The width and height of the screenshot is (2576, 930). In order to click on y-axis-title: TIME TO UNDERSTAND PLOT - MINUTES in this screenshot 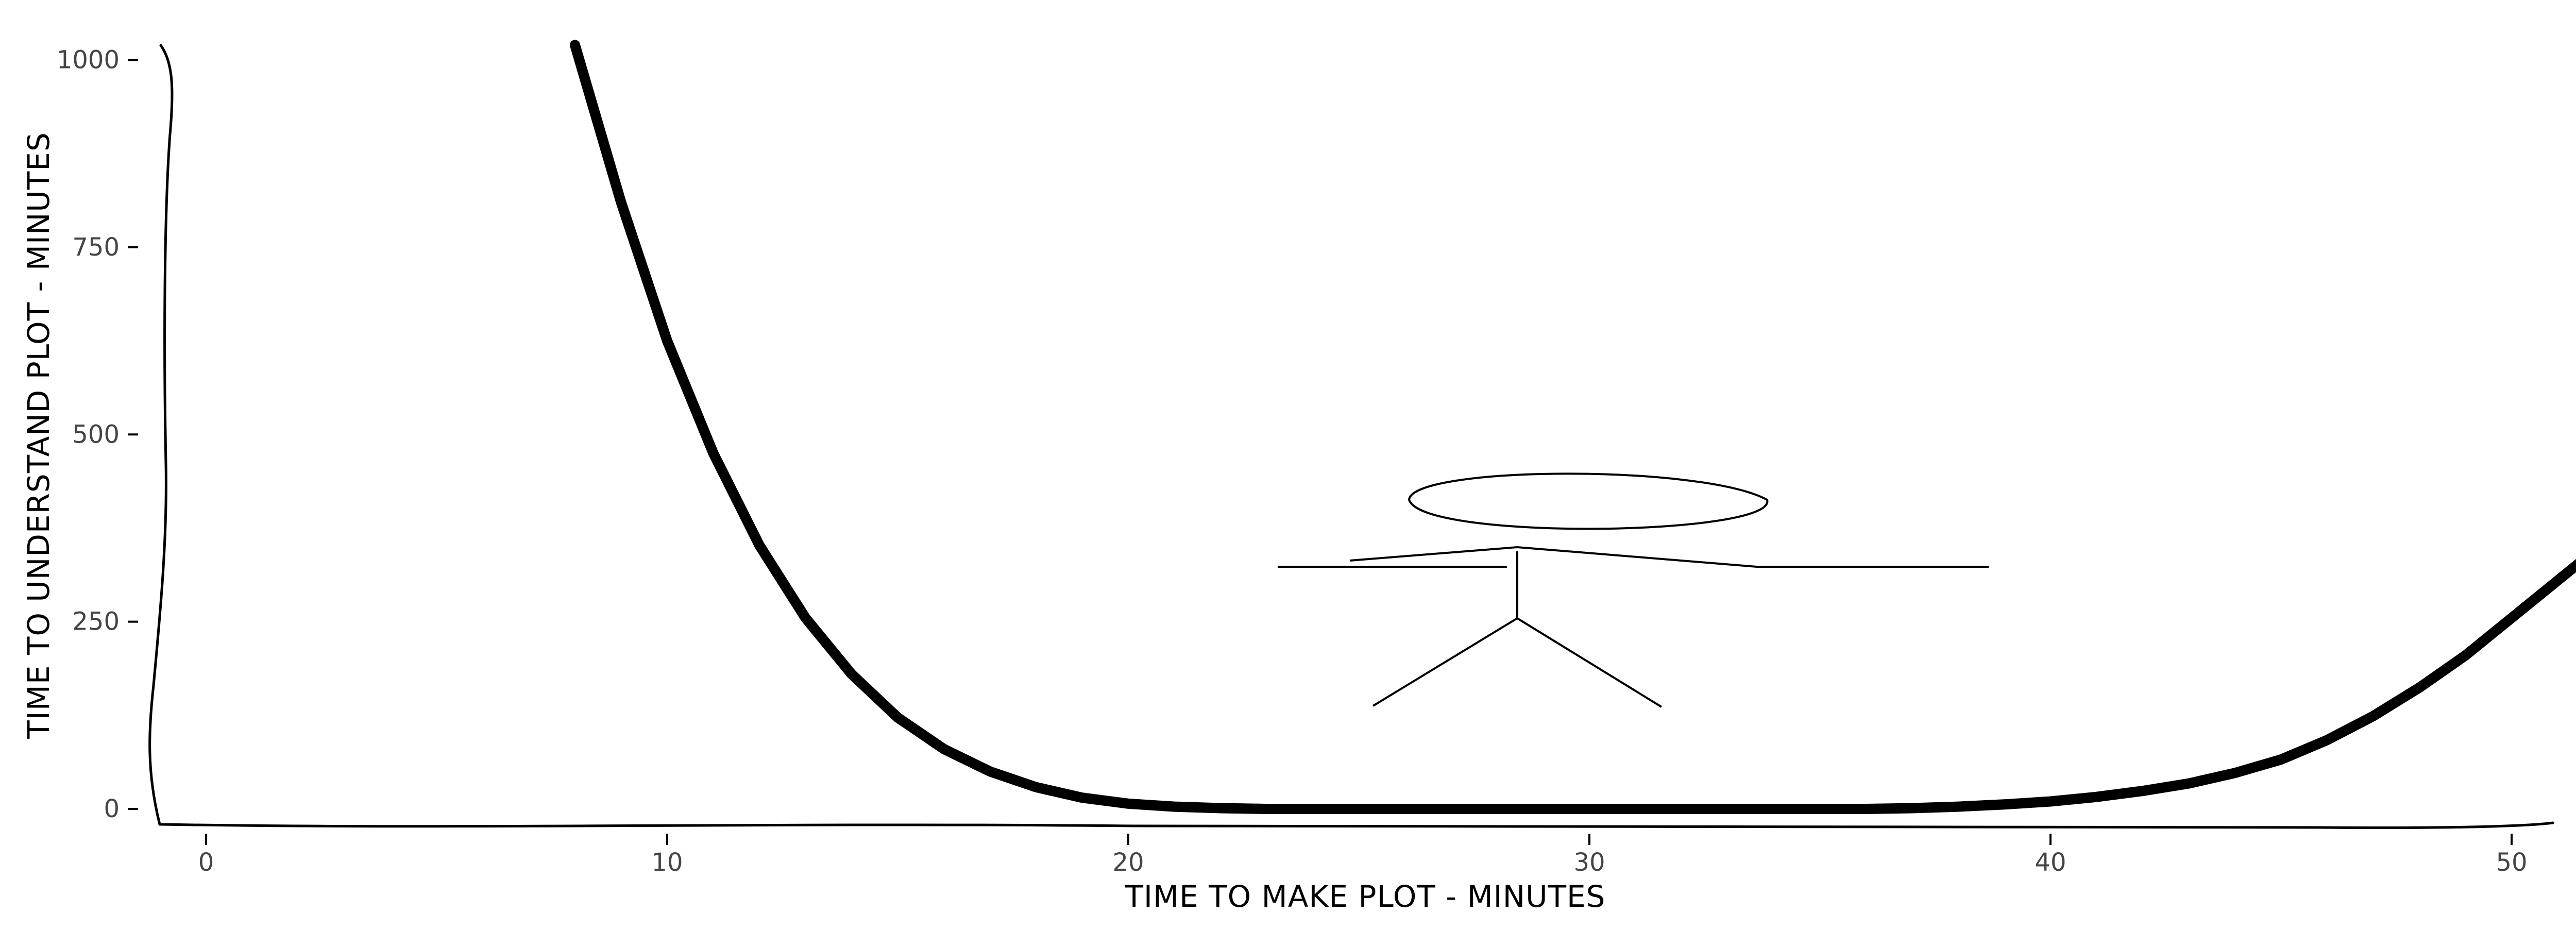, I will do `click(38, 435)`.